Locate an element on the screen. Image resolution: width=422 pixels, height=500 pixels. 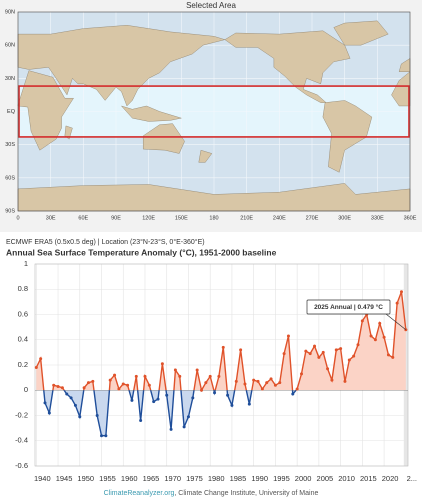
lat-label: 30S is located at coordinates (10, 145).